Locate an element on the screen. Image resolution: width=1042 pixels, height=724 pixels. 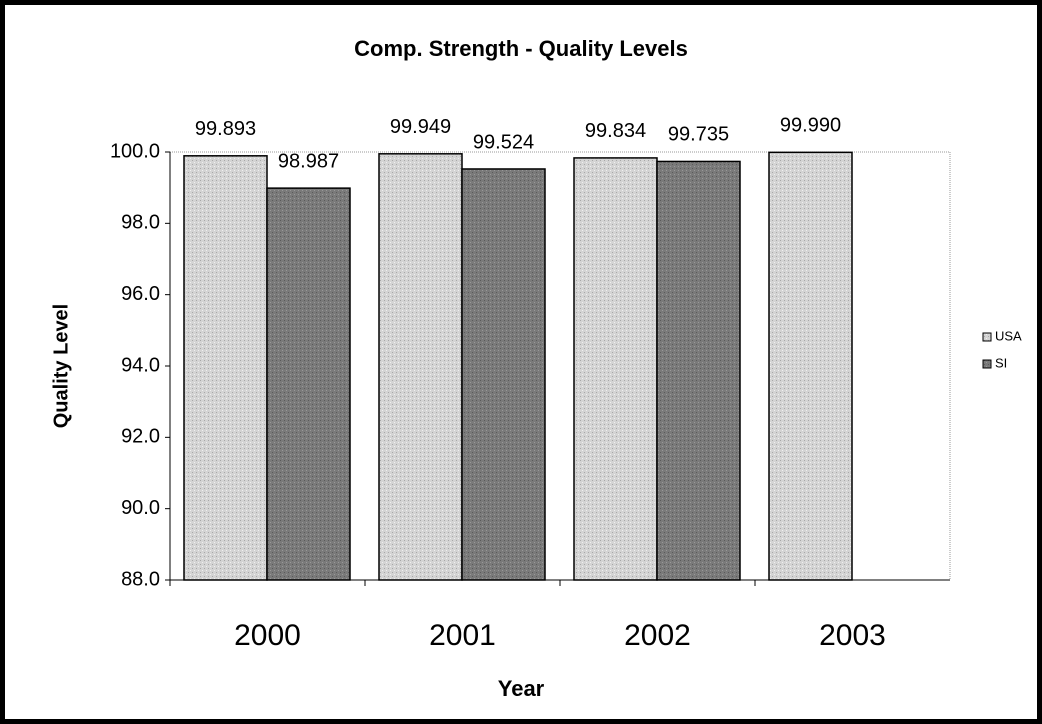
x-tick-label: 2000 is located at coordinates (267, 635).